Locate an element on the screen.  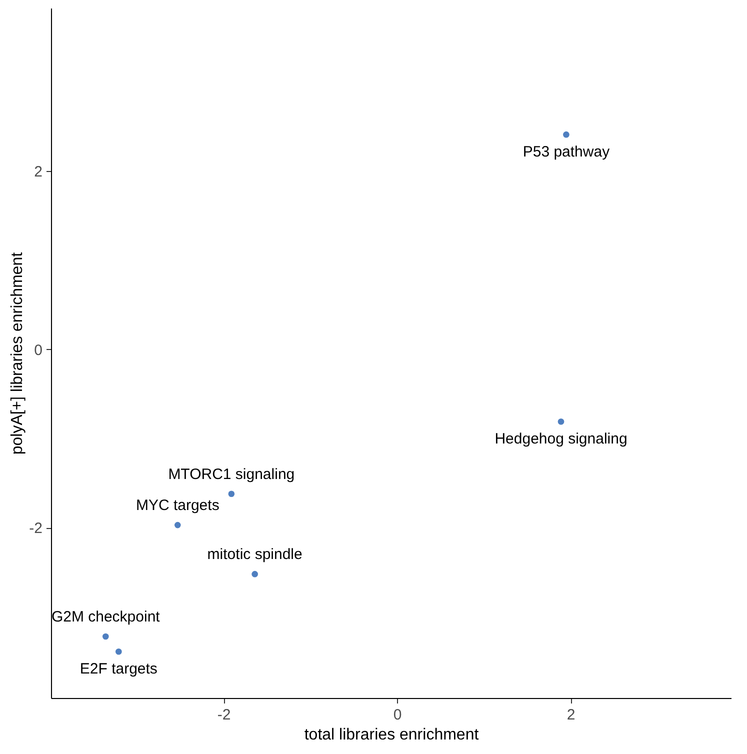
y-tick-label: 0 is located at coordinates (38, 350).